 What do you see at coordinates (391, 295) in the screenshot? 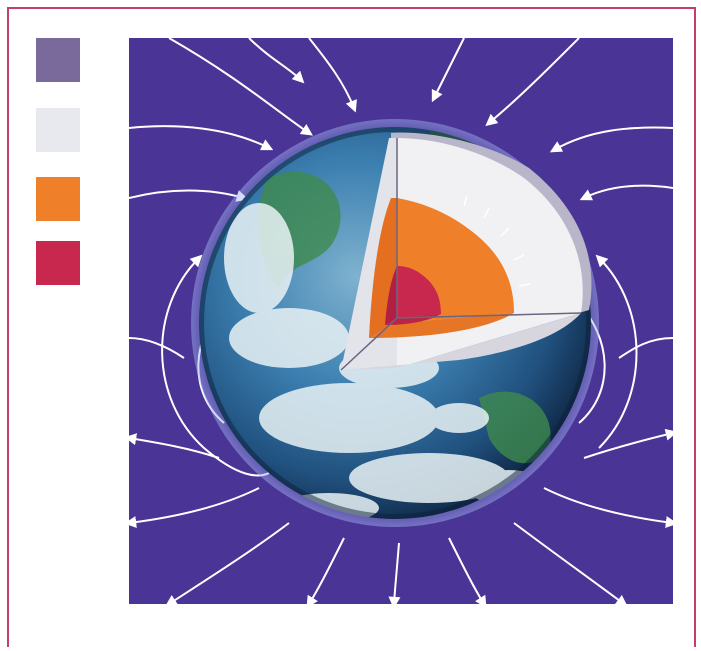
I see `inner-core-side` at bounding box center [391, 295].